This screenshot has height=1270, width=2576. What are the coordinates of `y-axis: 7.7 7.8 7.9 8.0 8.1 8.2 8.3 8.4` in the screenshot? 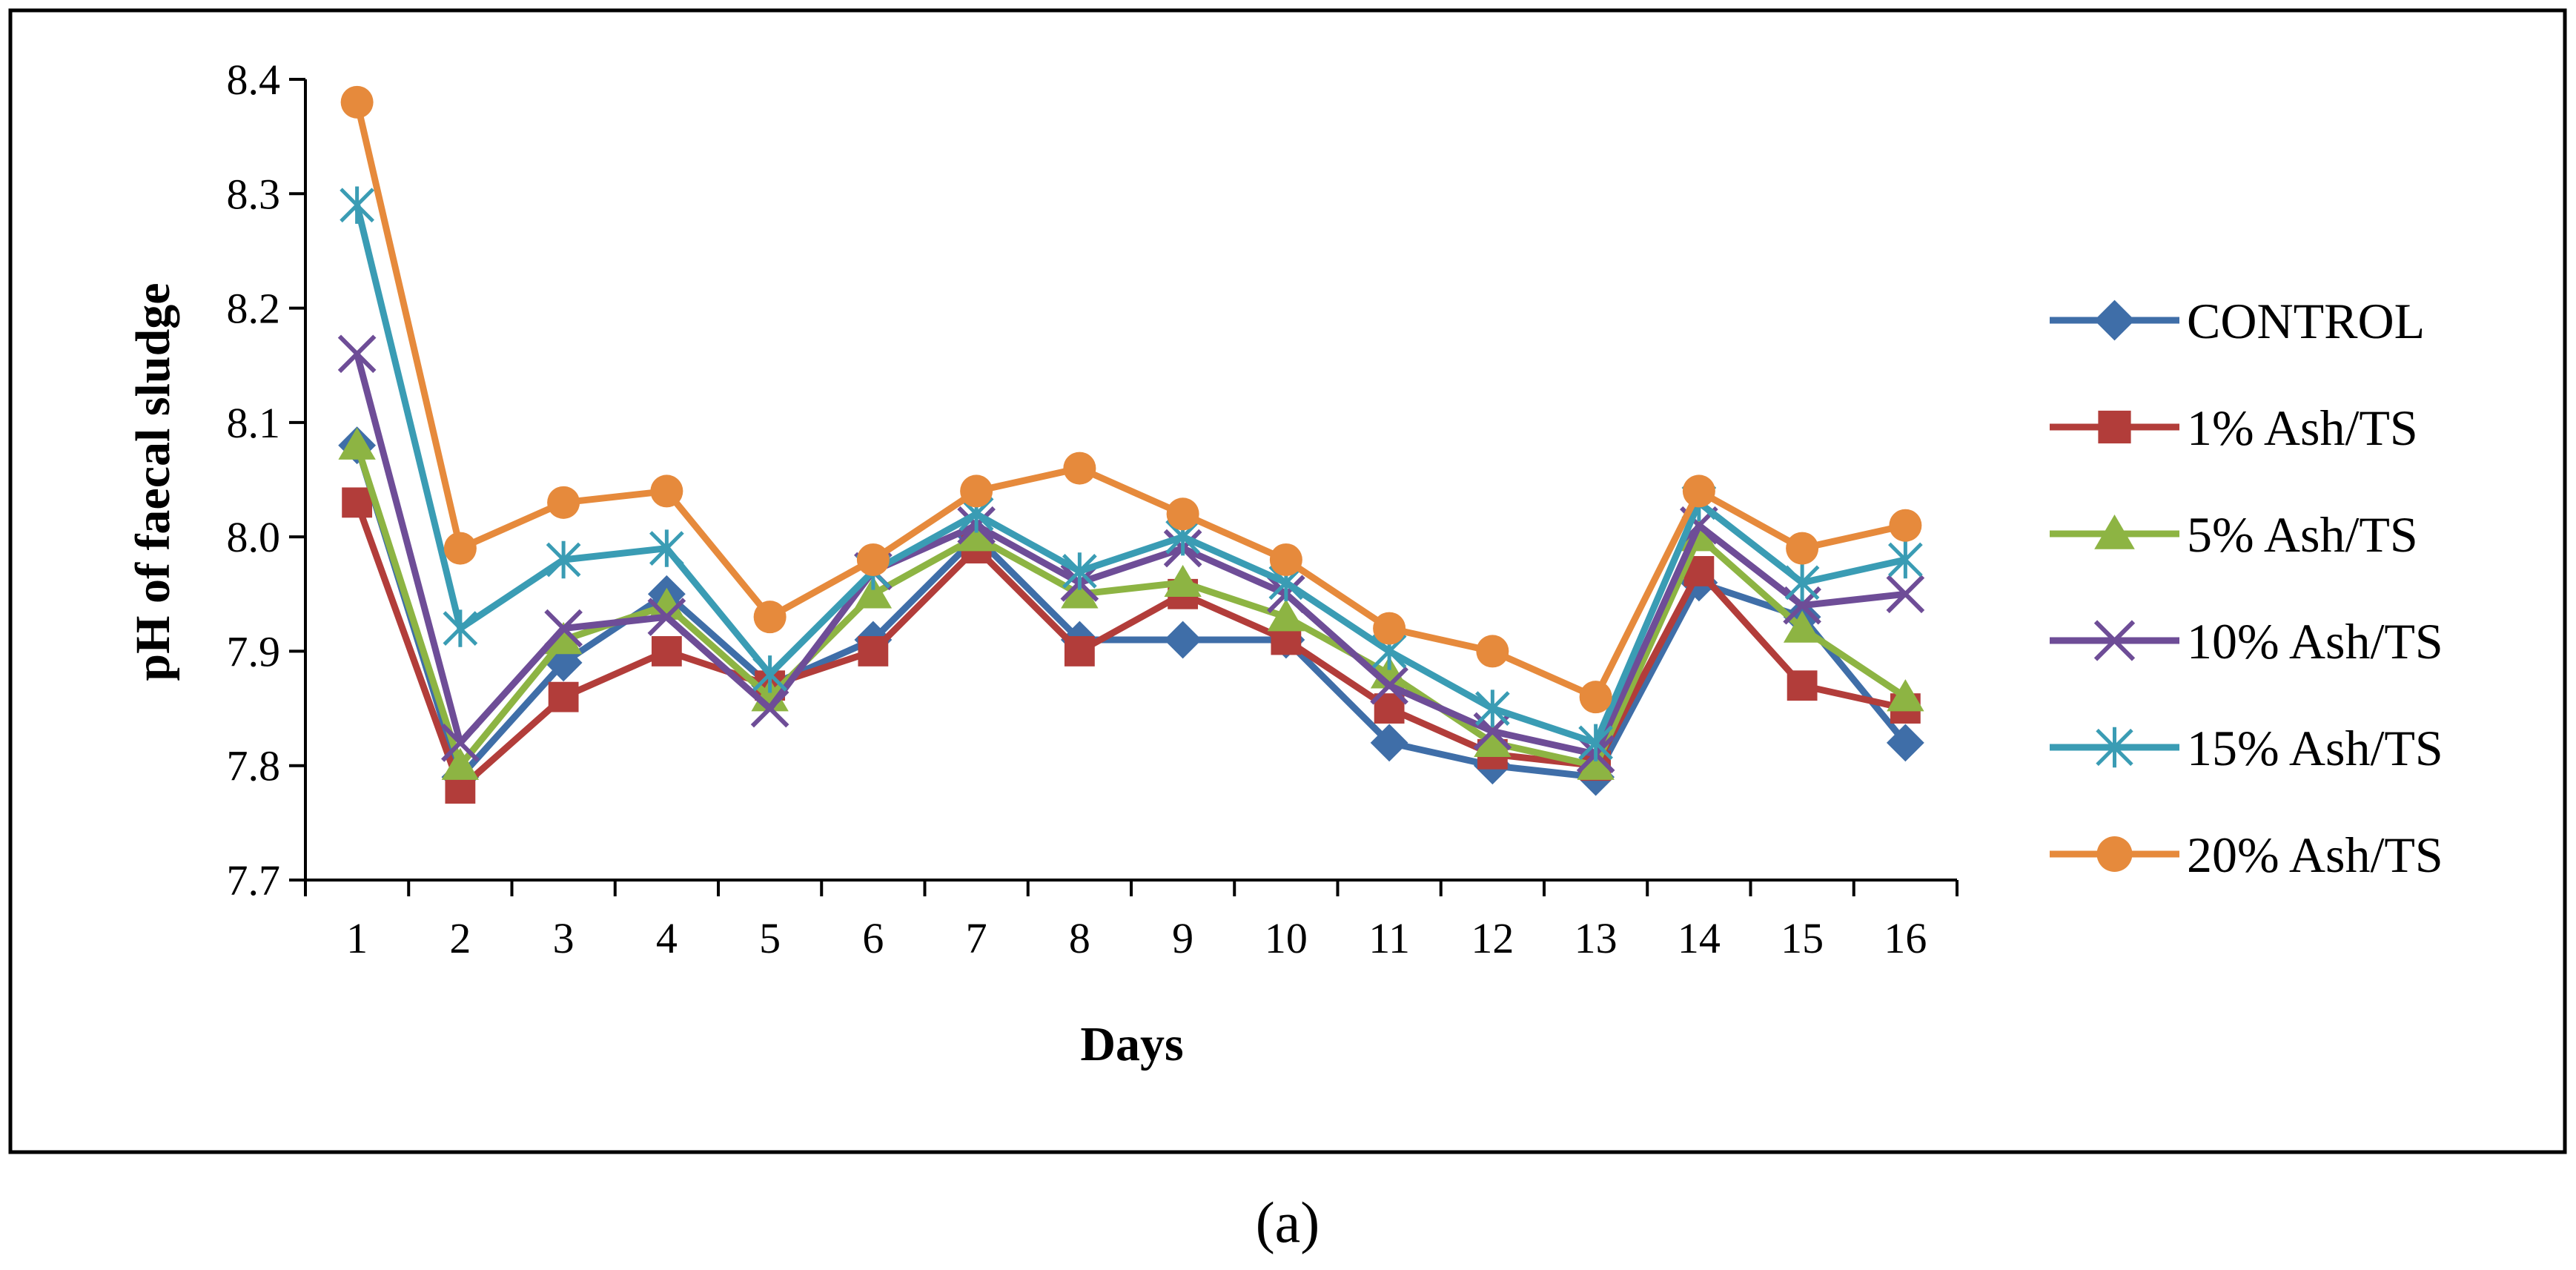 It's located at (267, 480).